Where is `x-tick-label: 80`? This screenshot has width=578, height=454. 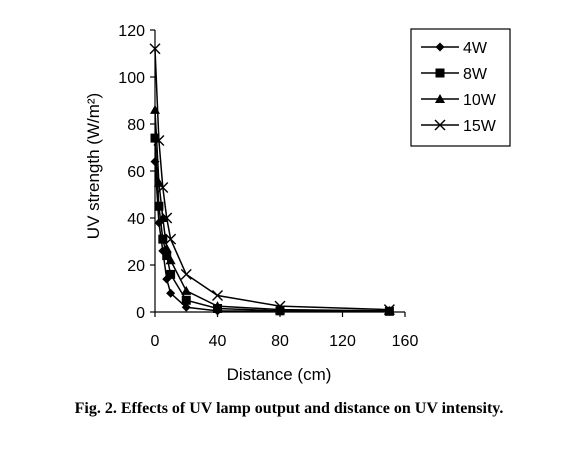 x-tick-label: 80 is located at coordinates (280, 341).